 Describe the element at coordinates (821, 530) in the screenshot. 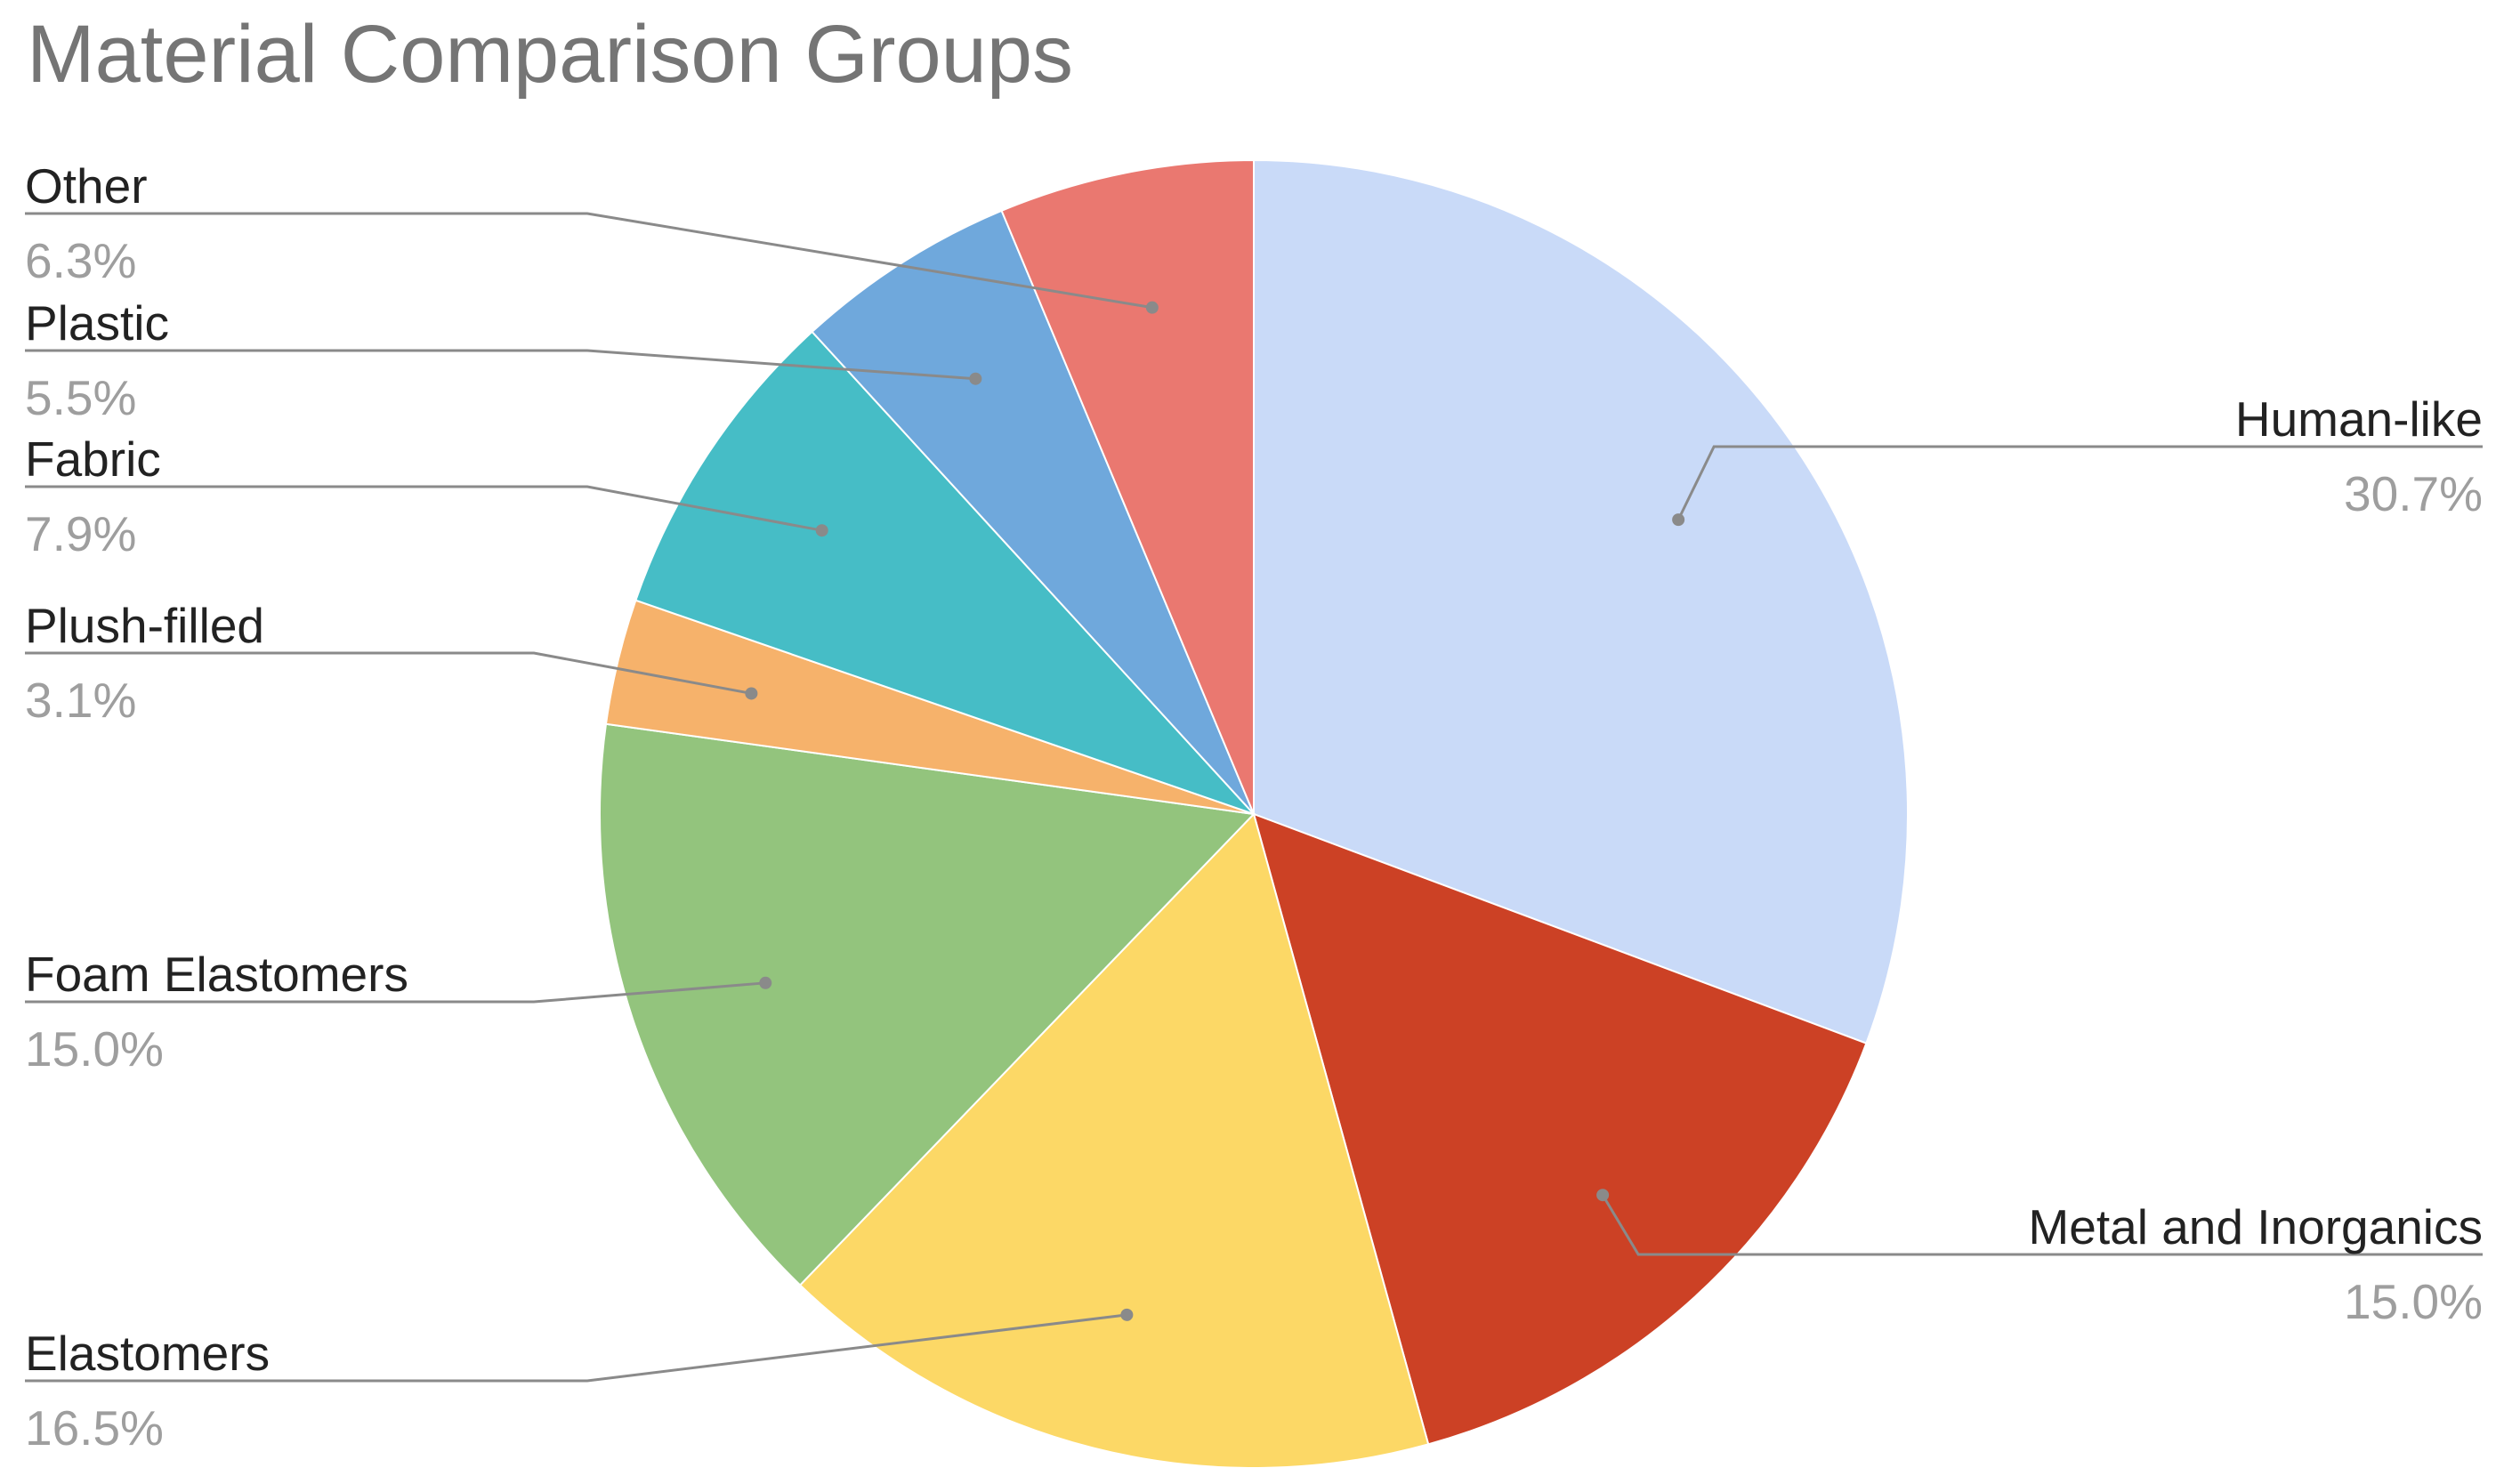

I see `leader-dot-fabric` at that location.